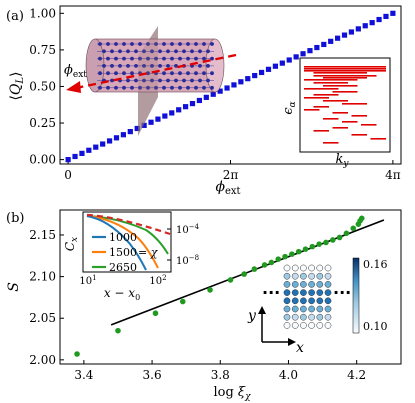  I want to click on legend-label-2650: 2650, so click(123, 267).